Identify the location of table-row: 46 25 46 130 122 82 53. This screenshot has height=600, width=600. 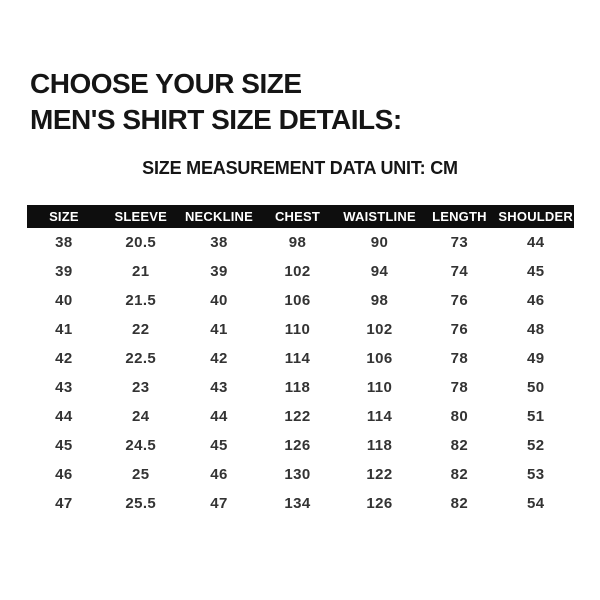
(300, 474).